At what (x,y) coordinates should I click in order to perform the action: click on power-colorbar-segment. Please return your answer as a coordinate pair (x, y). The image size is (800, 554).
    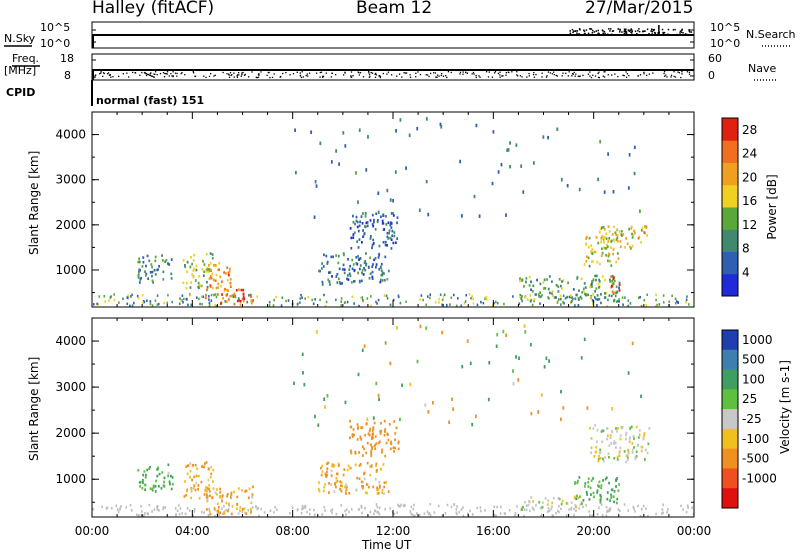
    Looking at the image, I should click on (730, 151).